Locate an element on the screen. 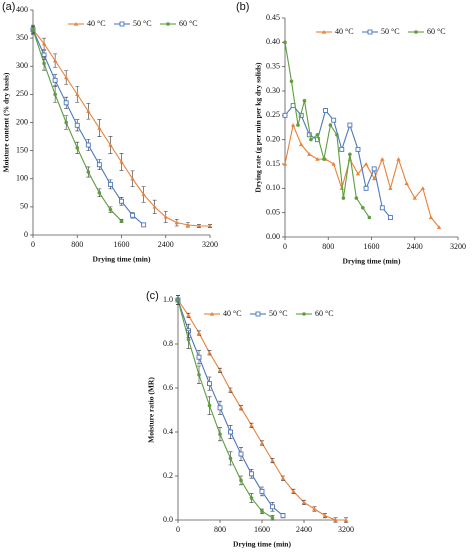 The width and height of the screenshot is (474, 552). y-tick-label: 250 is located at coordinates (22, 93).